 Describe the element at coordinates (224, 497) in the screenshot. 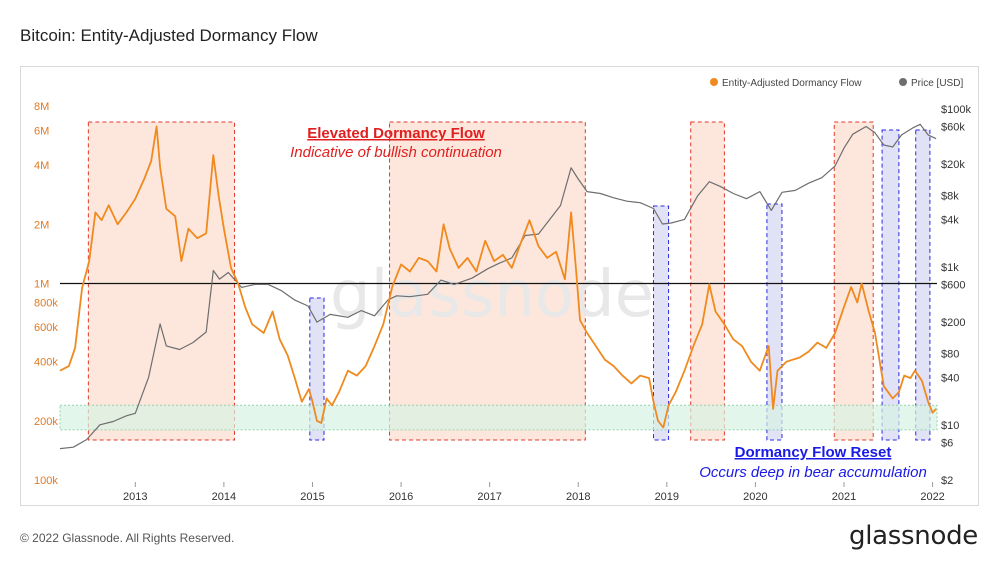

I see `x-axis-tick-label: 2014` at that location.